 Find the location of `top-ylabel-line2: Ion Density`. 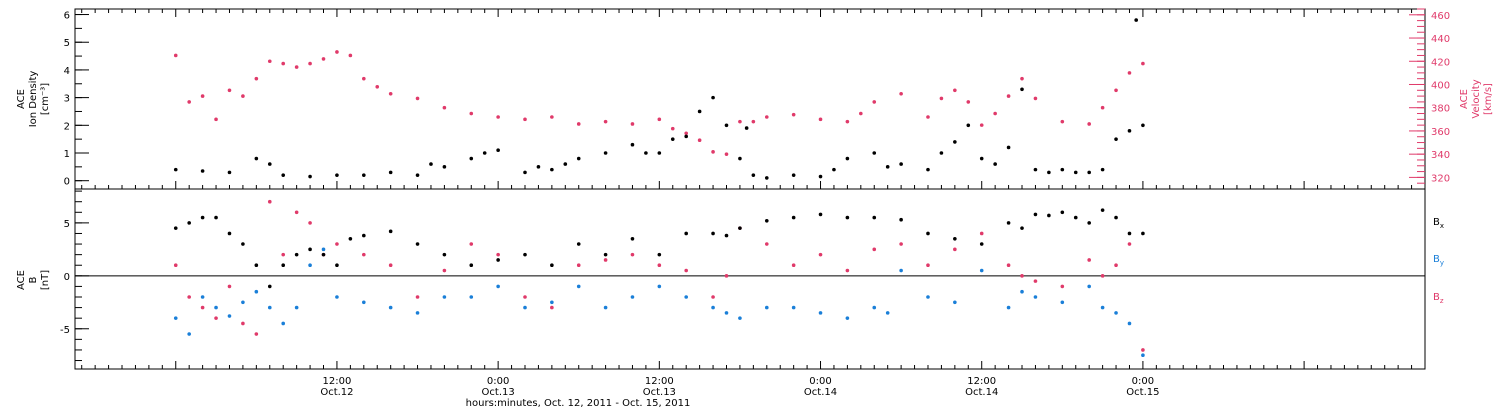

top-ylabel-line2: Ion Density is located at coordinates (33, 99).